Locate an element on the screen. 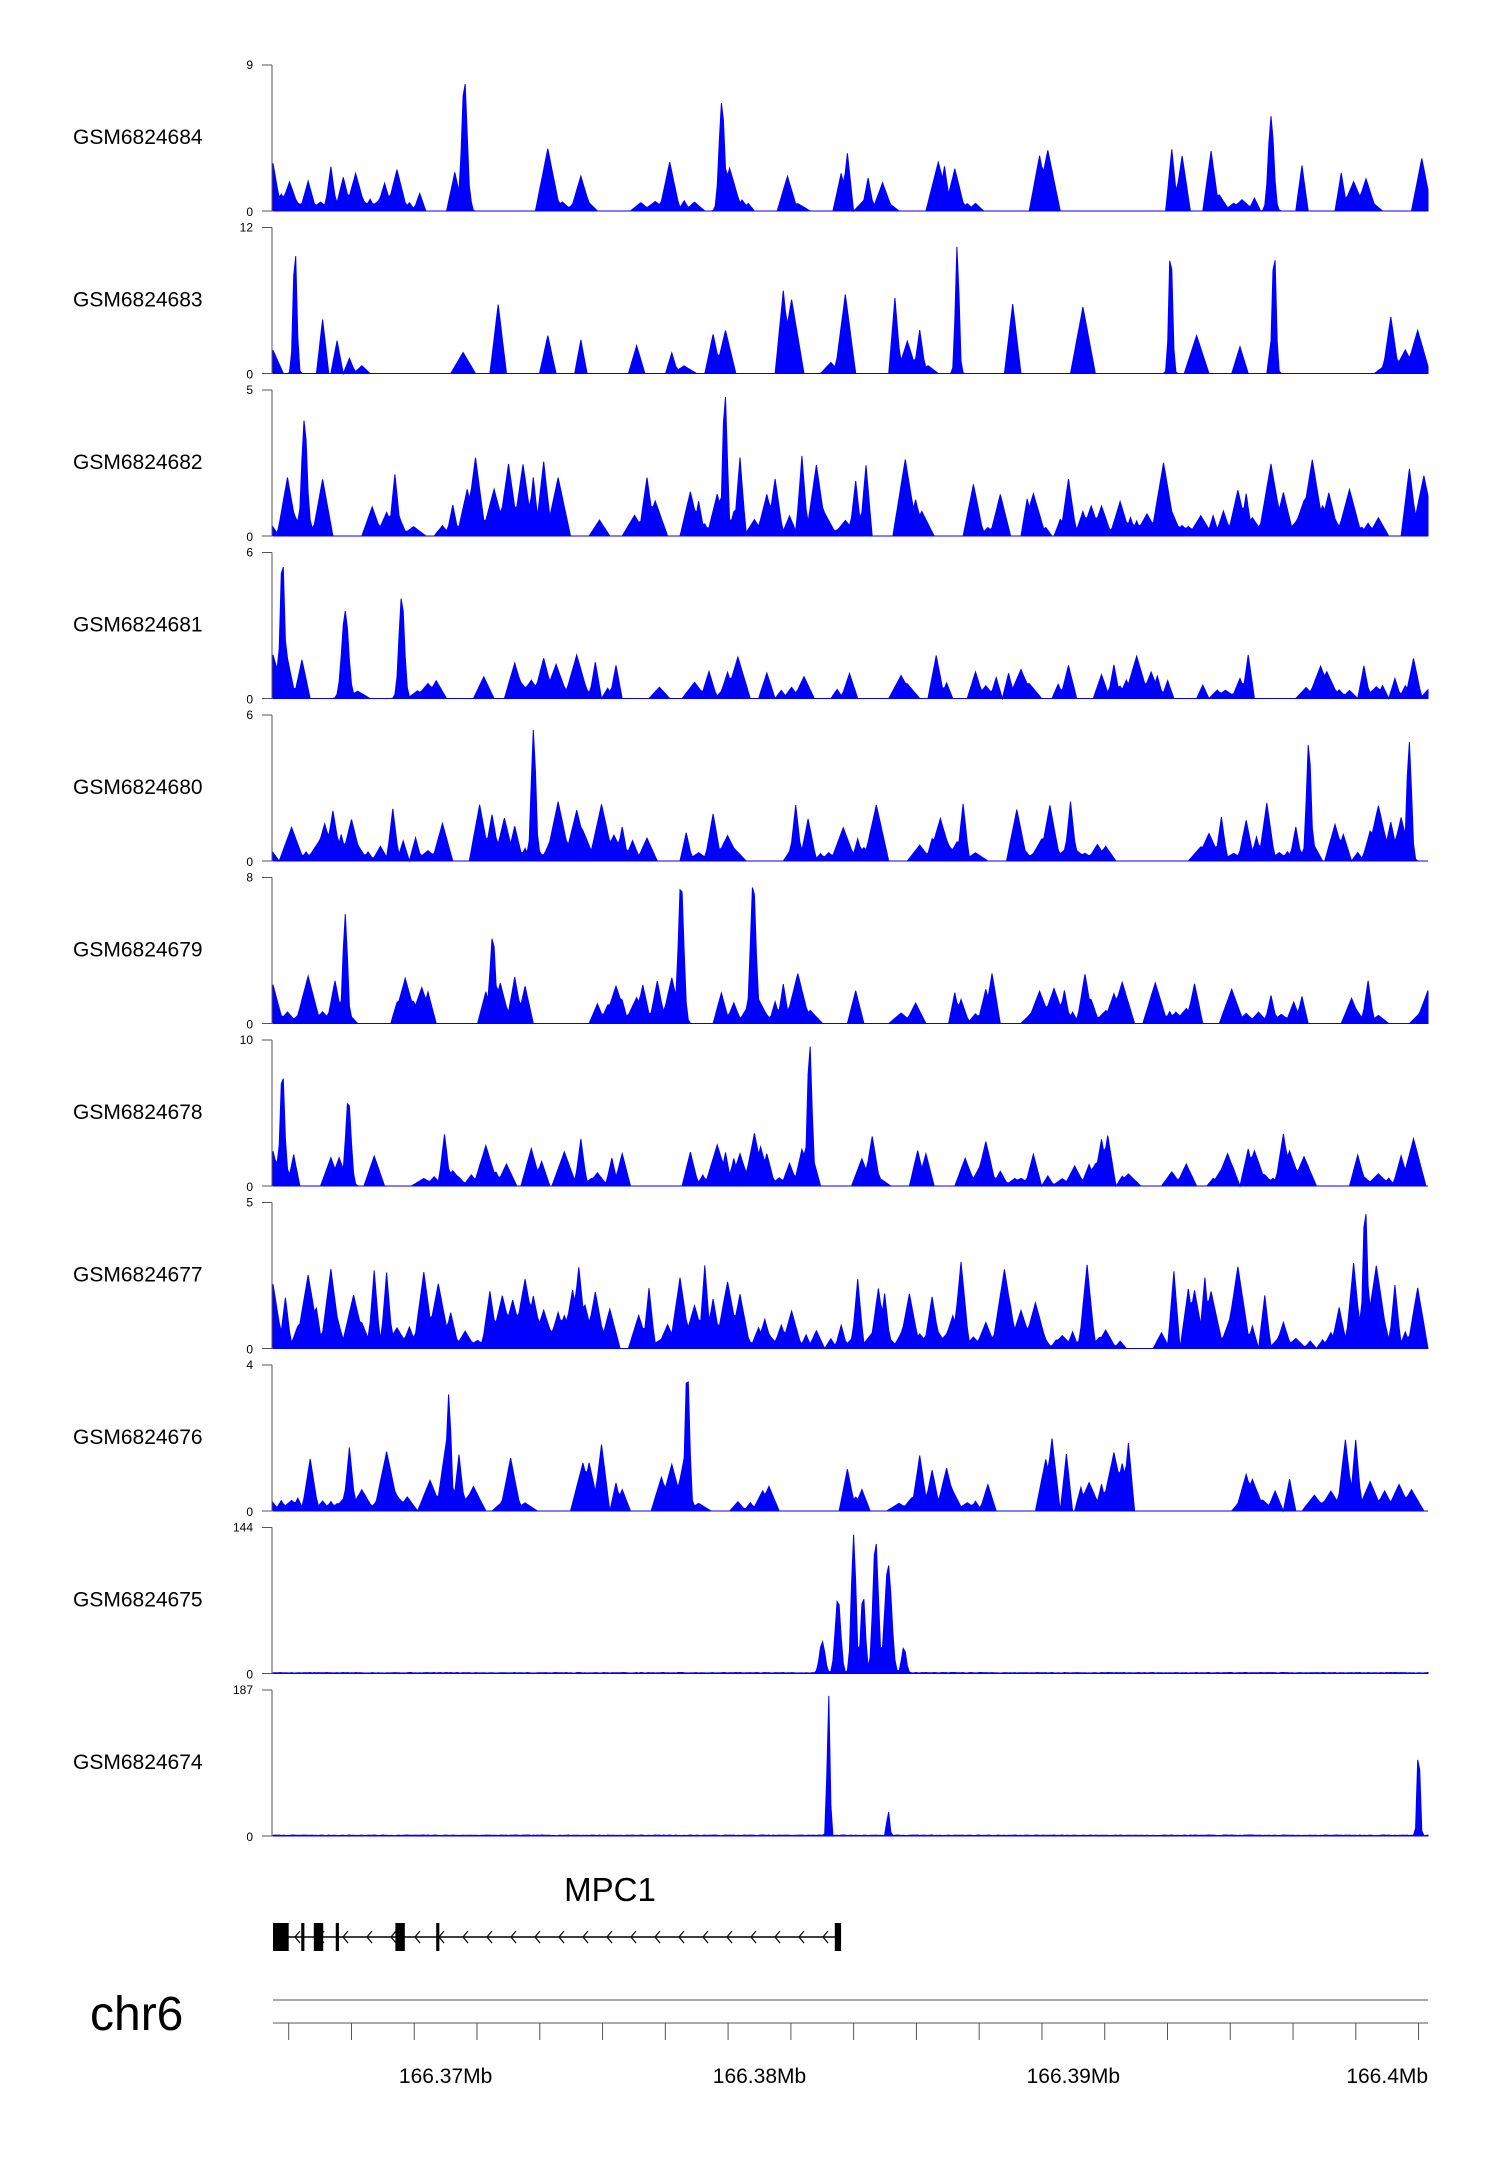 The width and height of the screenshot is (1500, 2170). track-GSM6824683: GSM6824683 12 0 is located at coordinates (751, 301).